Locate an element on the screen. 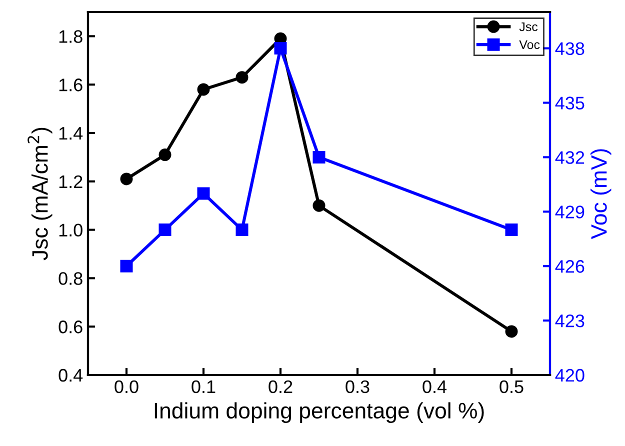 This screenshot has width=625, height=446. y2-tick-label: 429 is located at coordinates (569, 212).